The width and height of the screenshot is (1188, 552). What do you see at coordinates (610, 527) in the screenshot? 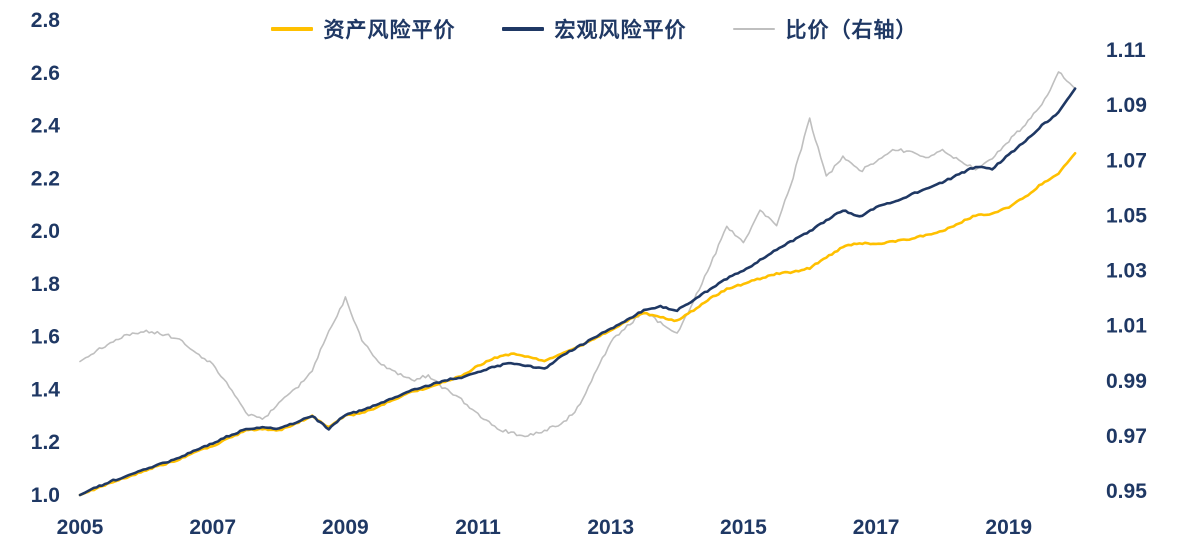
I see `x-axis-tick-label: 2013` at bounding box center [610, 527].